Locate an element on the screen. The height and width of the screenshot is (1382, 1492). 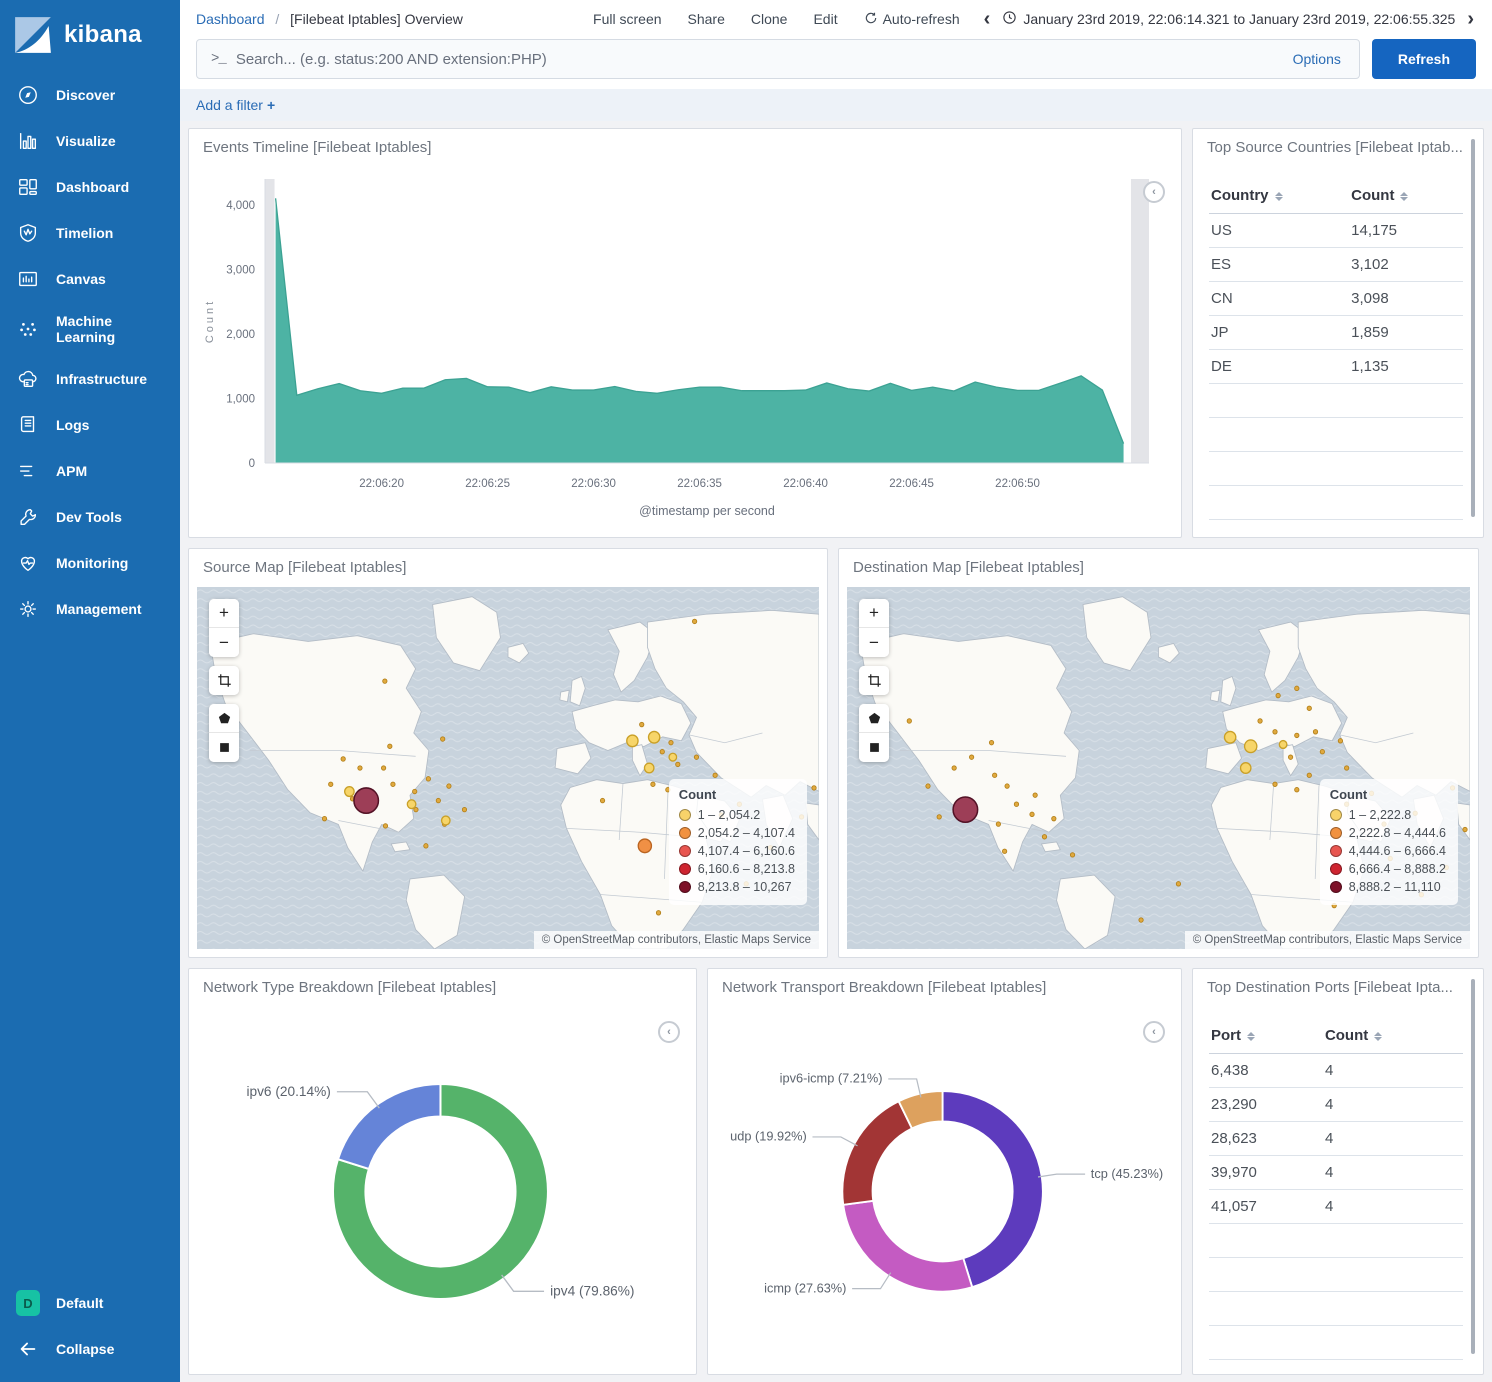
breadcrumb: Dashboard / [Filebeat Iptables] Overview is located at coordinates (329, 19).